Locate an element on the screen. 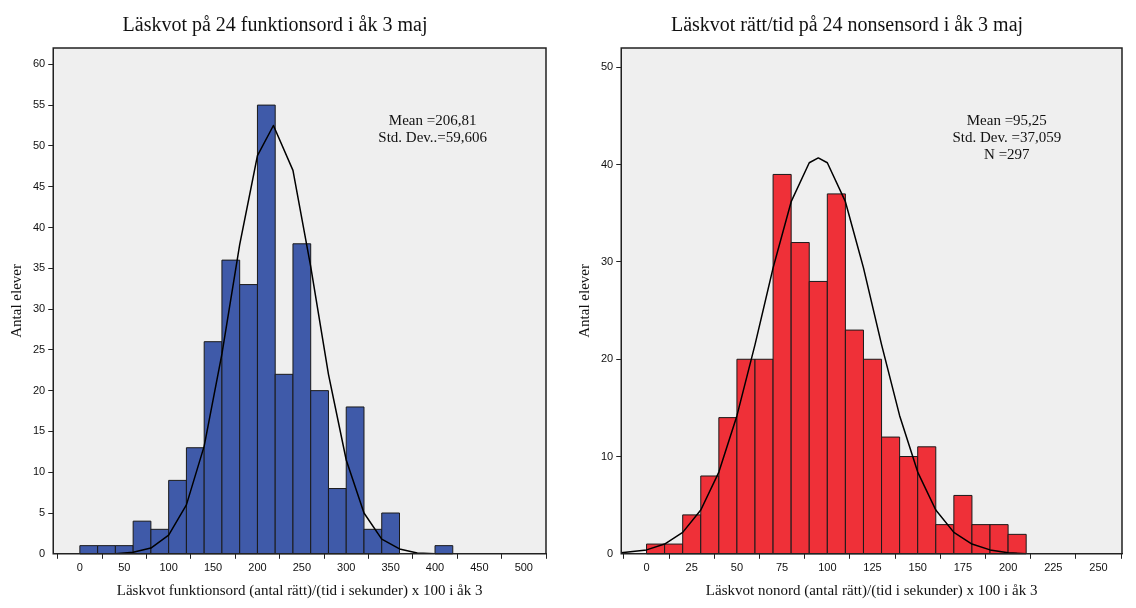 This screenshot has width=1136, height=608. x-tick-label: 75 is located at coordinates (782, 567).